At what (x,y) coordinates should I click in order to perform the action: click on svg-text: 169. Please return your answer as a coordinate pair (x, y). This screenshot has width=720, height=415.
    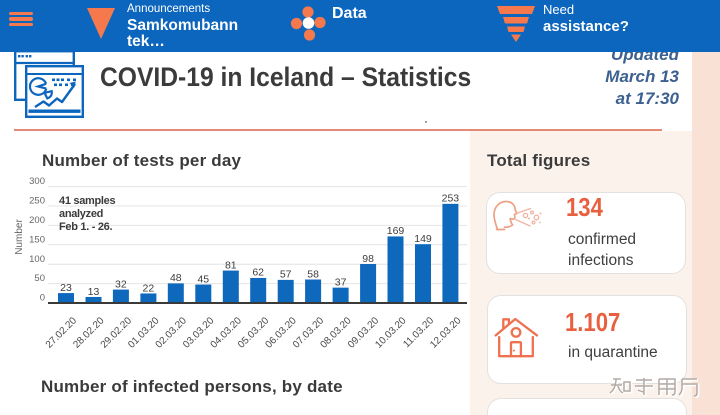
    Looking at the image, I should click on (396, 231).